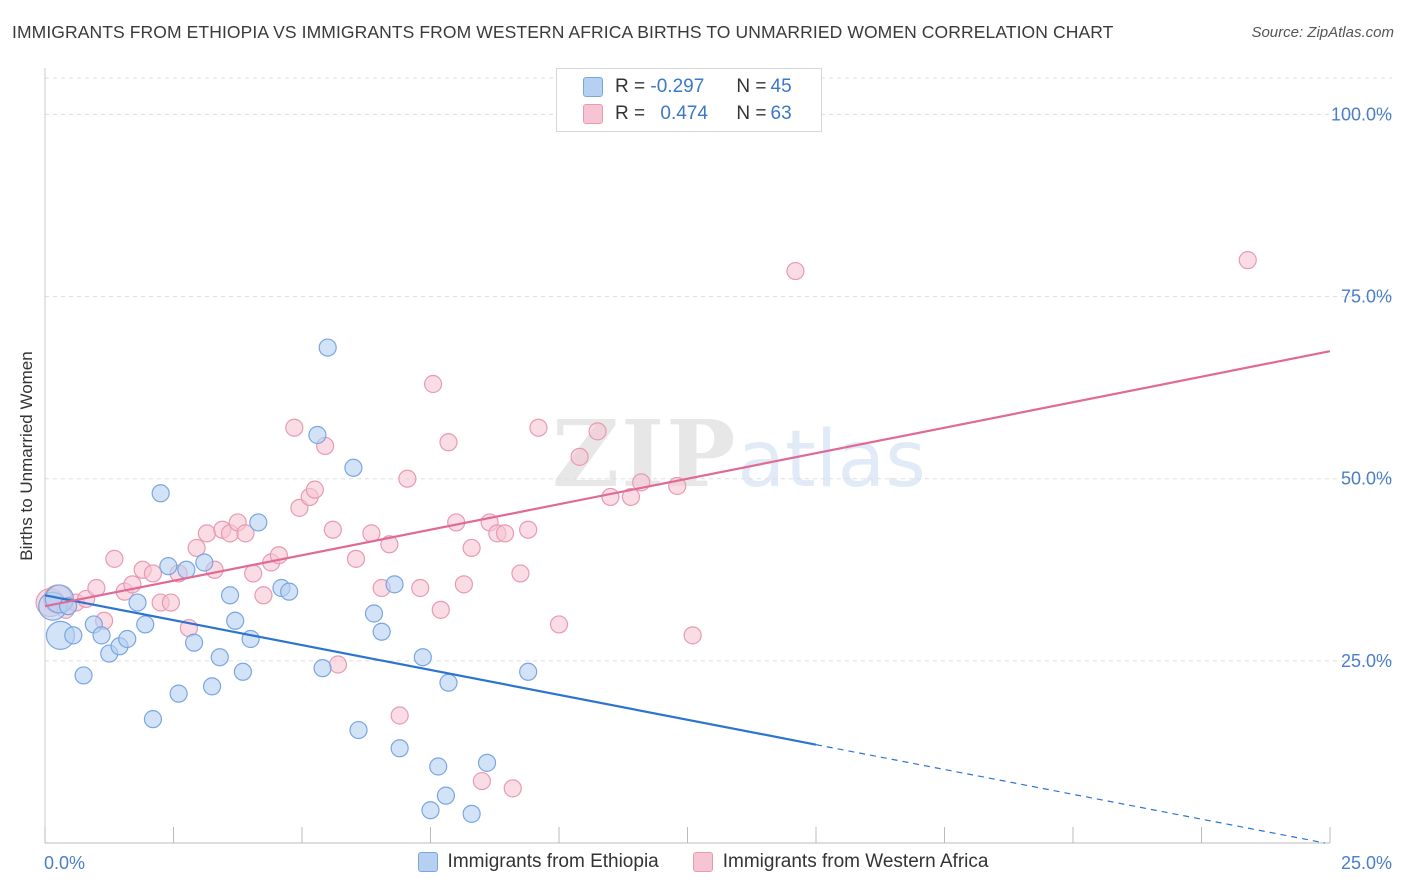  I want to click on y-tick-label: 50.0%, so click(1366, 479).